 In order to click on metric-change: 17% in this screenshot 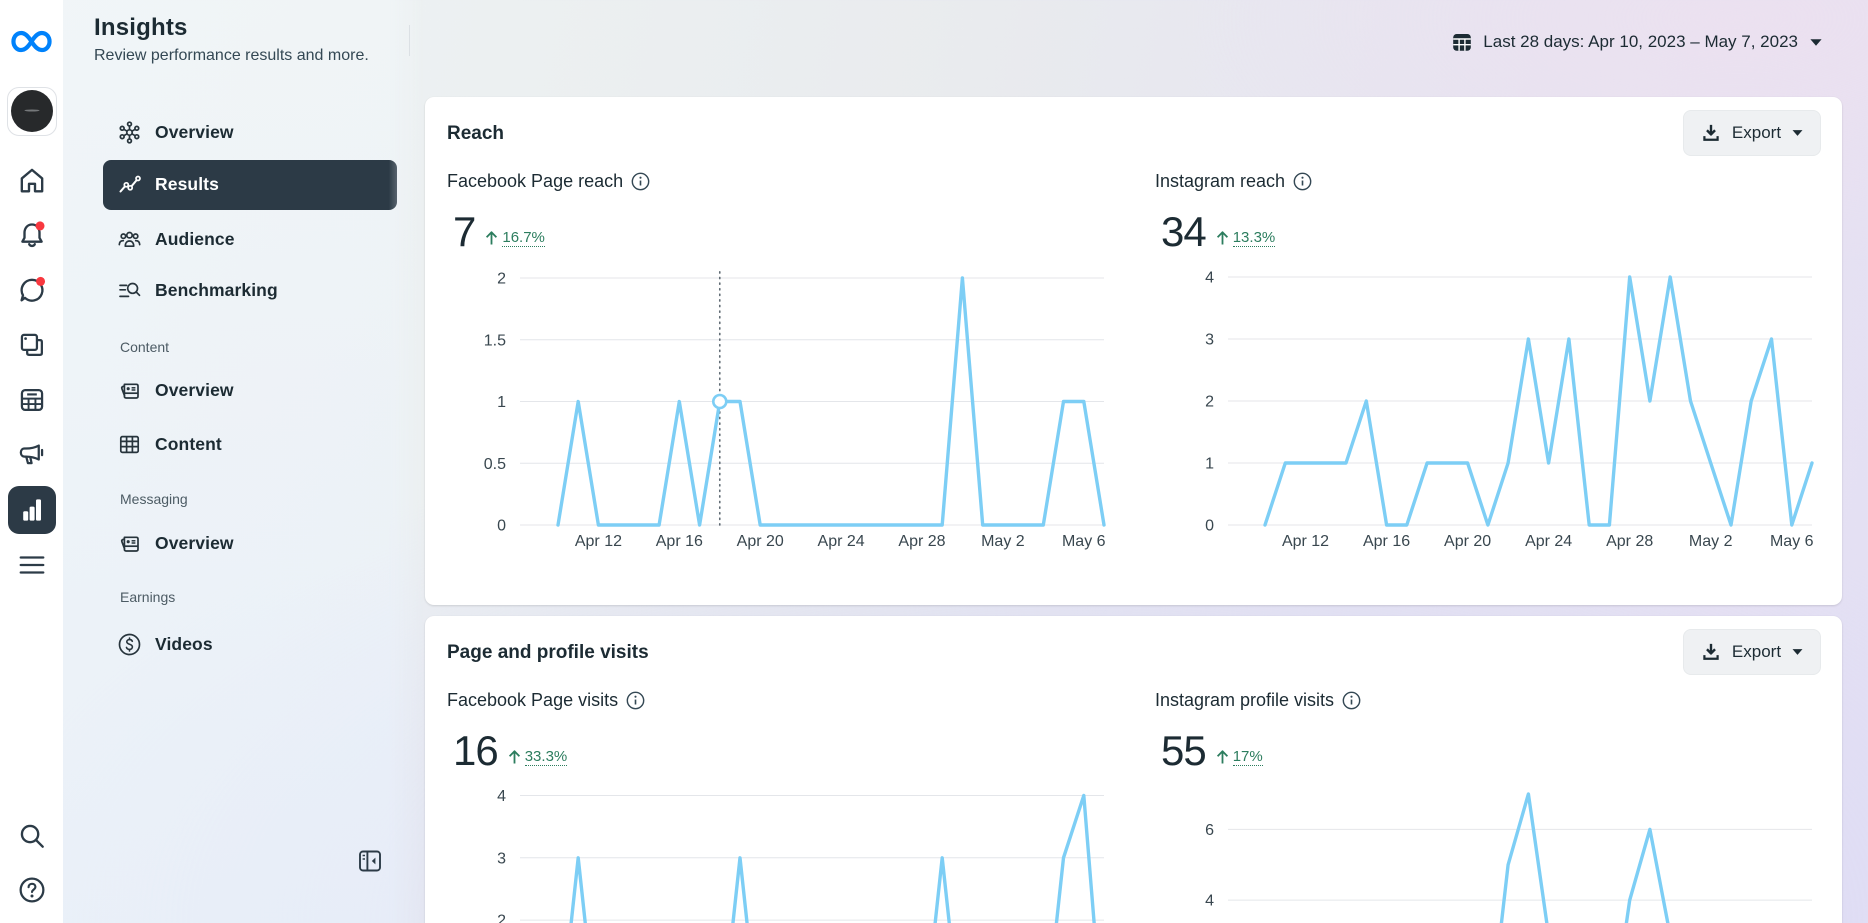, I will do `click(1239, 757)`.